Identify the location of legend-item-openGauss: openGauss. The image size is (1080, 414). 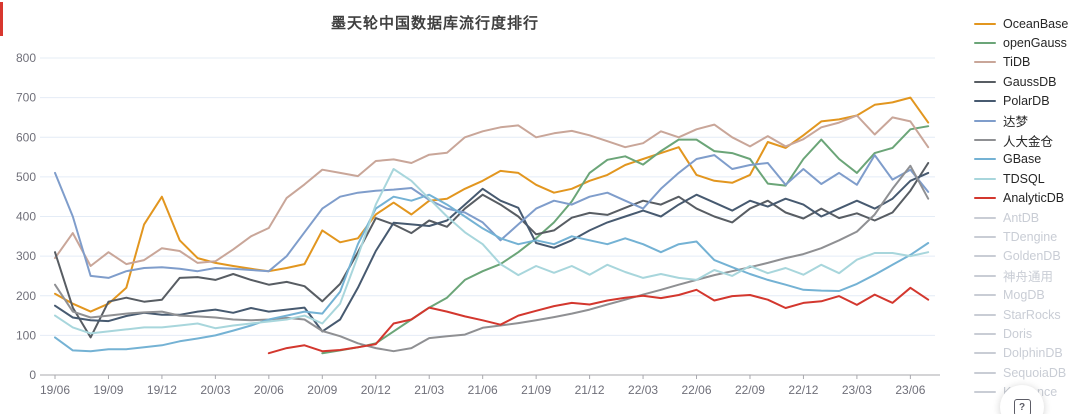
(1027, 42).